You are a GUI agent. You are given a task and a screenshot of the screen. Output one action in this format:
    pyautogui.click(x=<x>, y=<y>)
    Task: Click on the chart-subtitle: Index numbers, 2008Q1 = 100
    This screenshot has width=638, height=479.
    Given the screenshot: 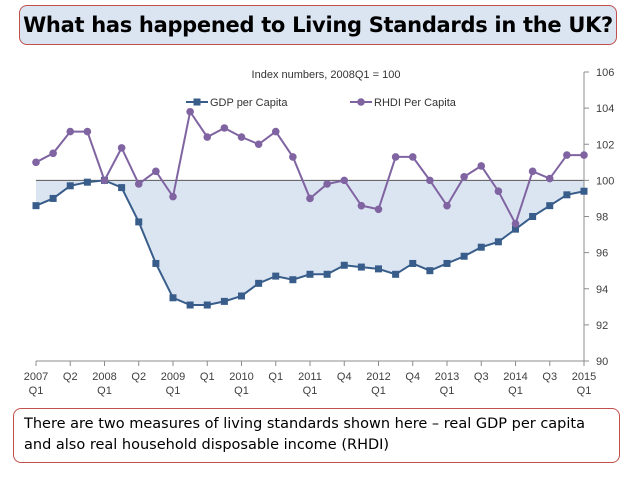 What is the action you would take?
    pyautogui.click(x=326, y=75)
    